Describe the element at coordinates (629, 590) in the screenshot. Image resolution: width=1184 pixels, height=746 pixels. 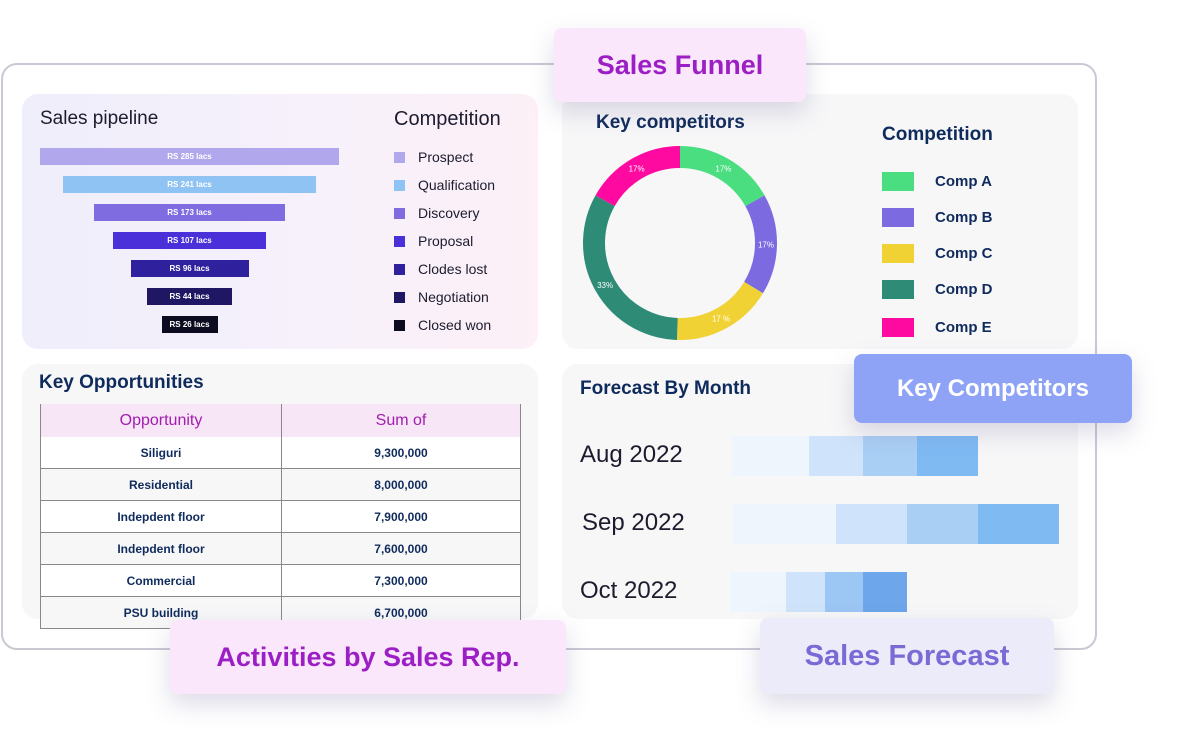
I see `forecast-month-label: Oct 2022` at that location.